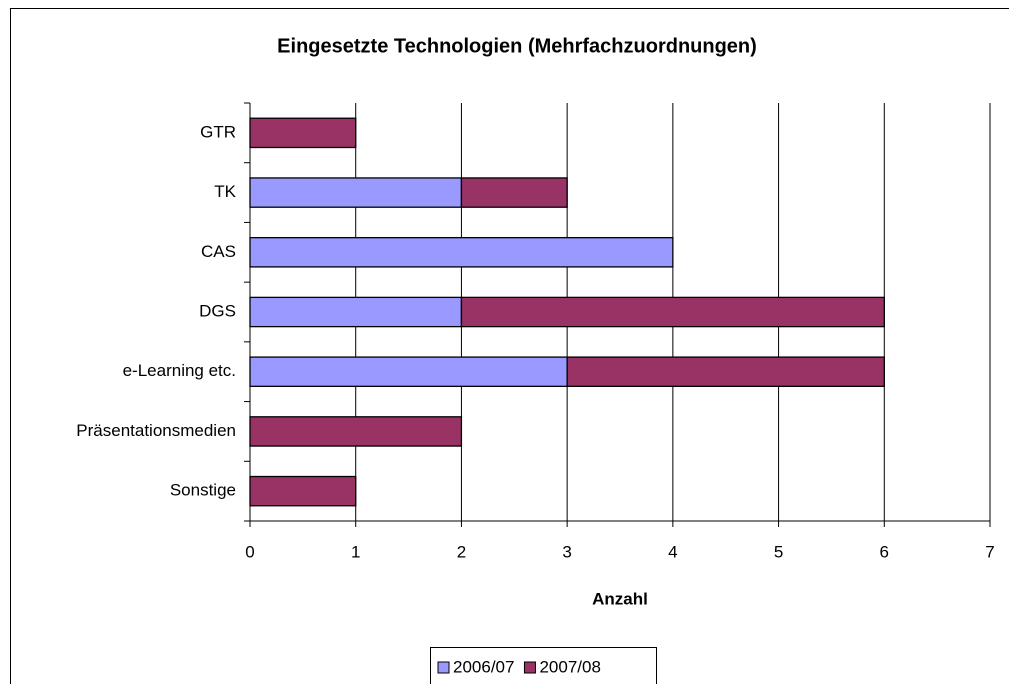  Describe the element at coordinates (218, 131) in the screenshot. I see `y-tick-label: GTR` at that location.